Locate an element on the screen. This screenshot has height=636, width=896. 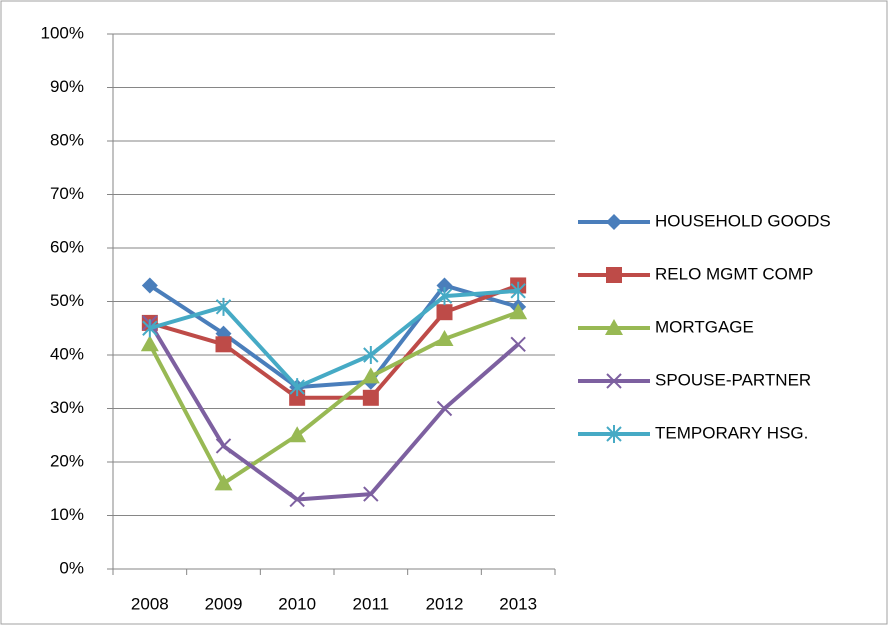
y-tick-label: 60% is located at coordinates (67, 246).